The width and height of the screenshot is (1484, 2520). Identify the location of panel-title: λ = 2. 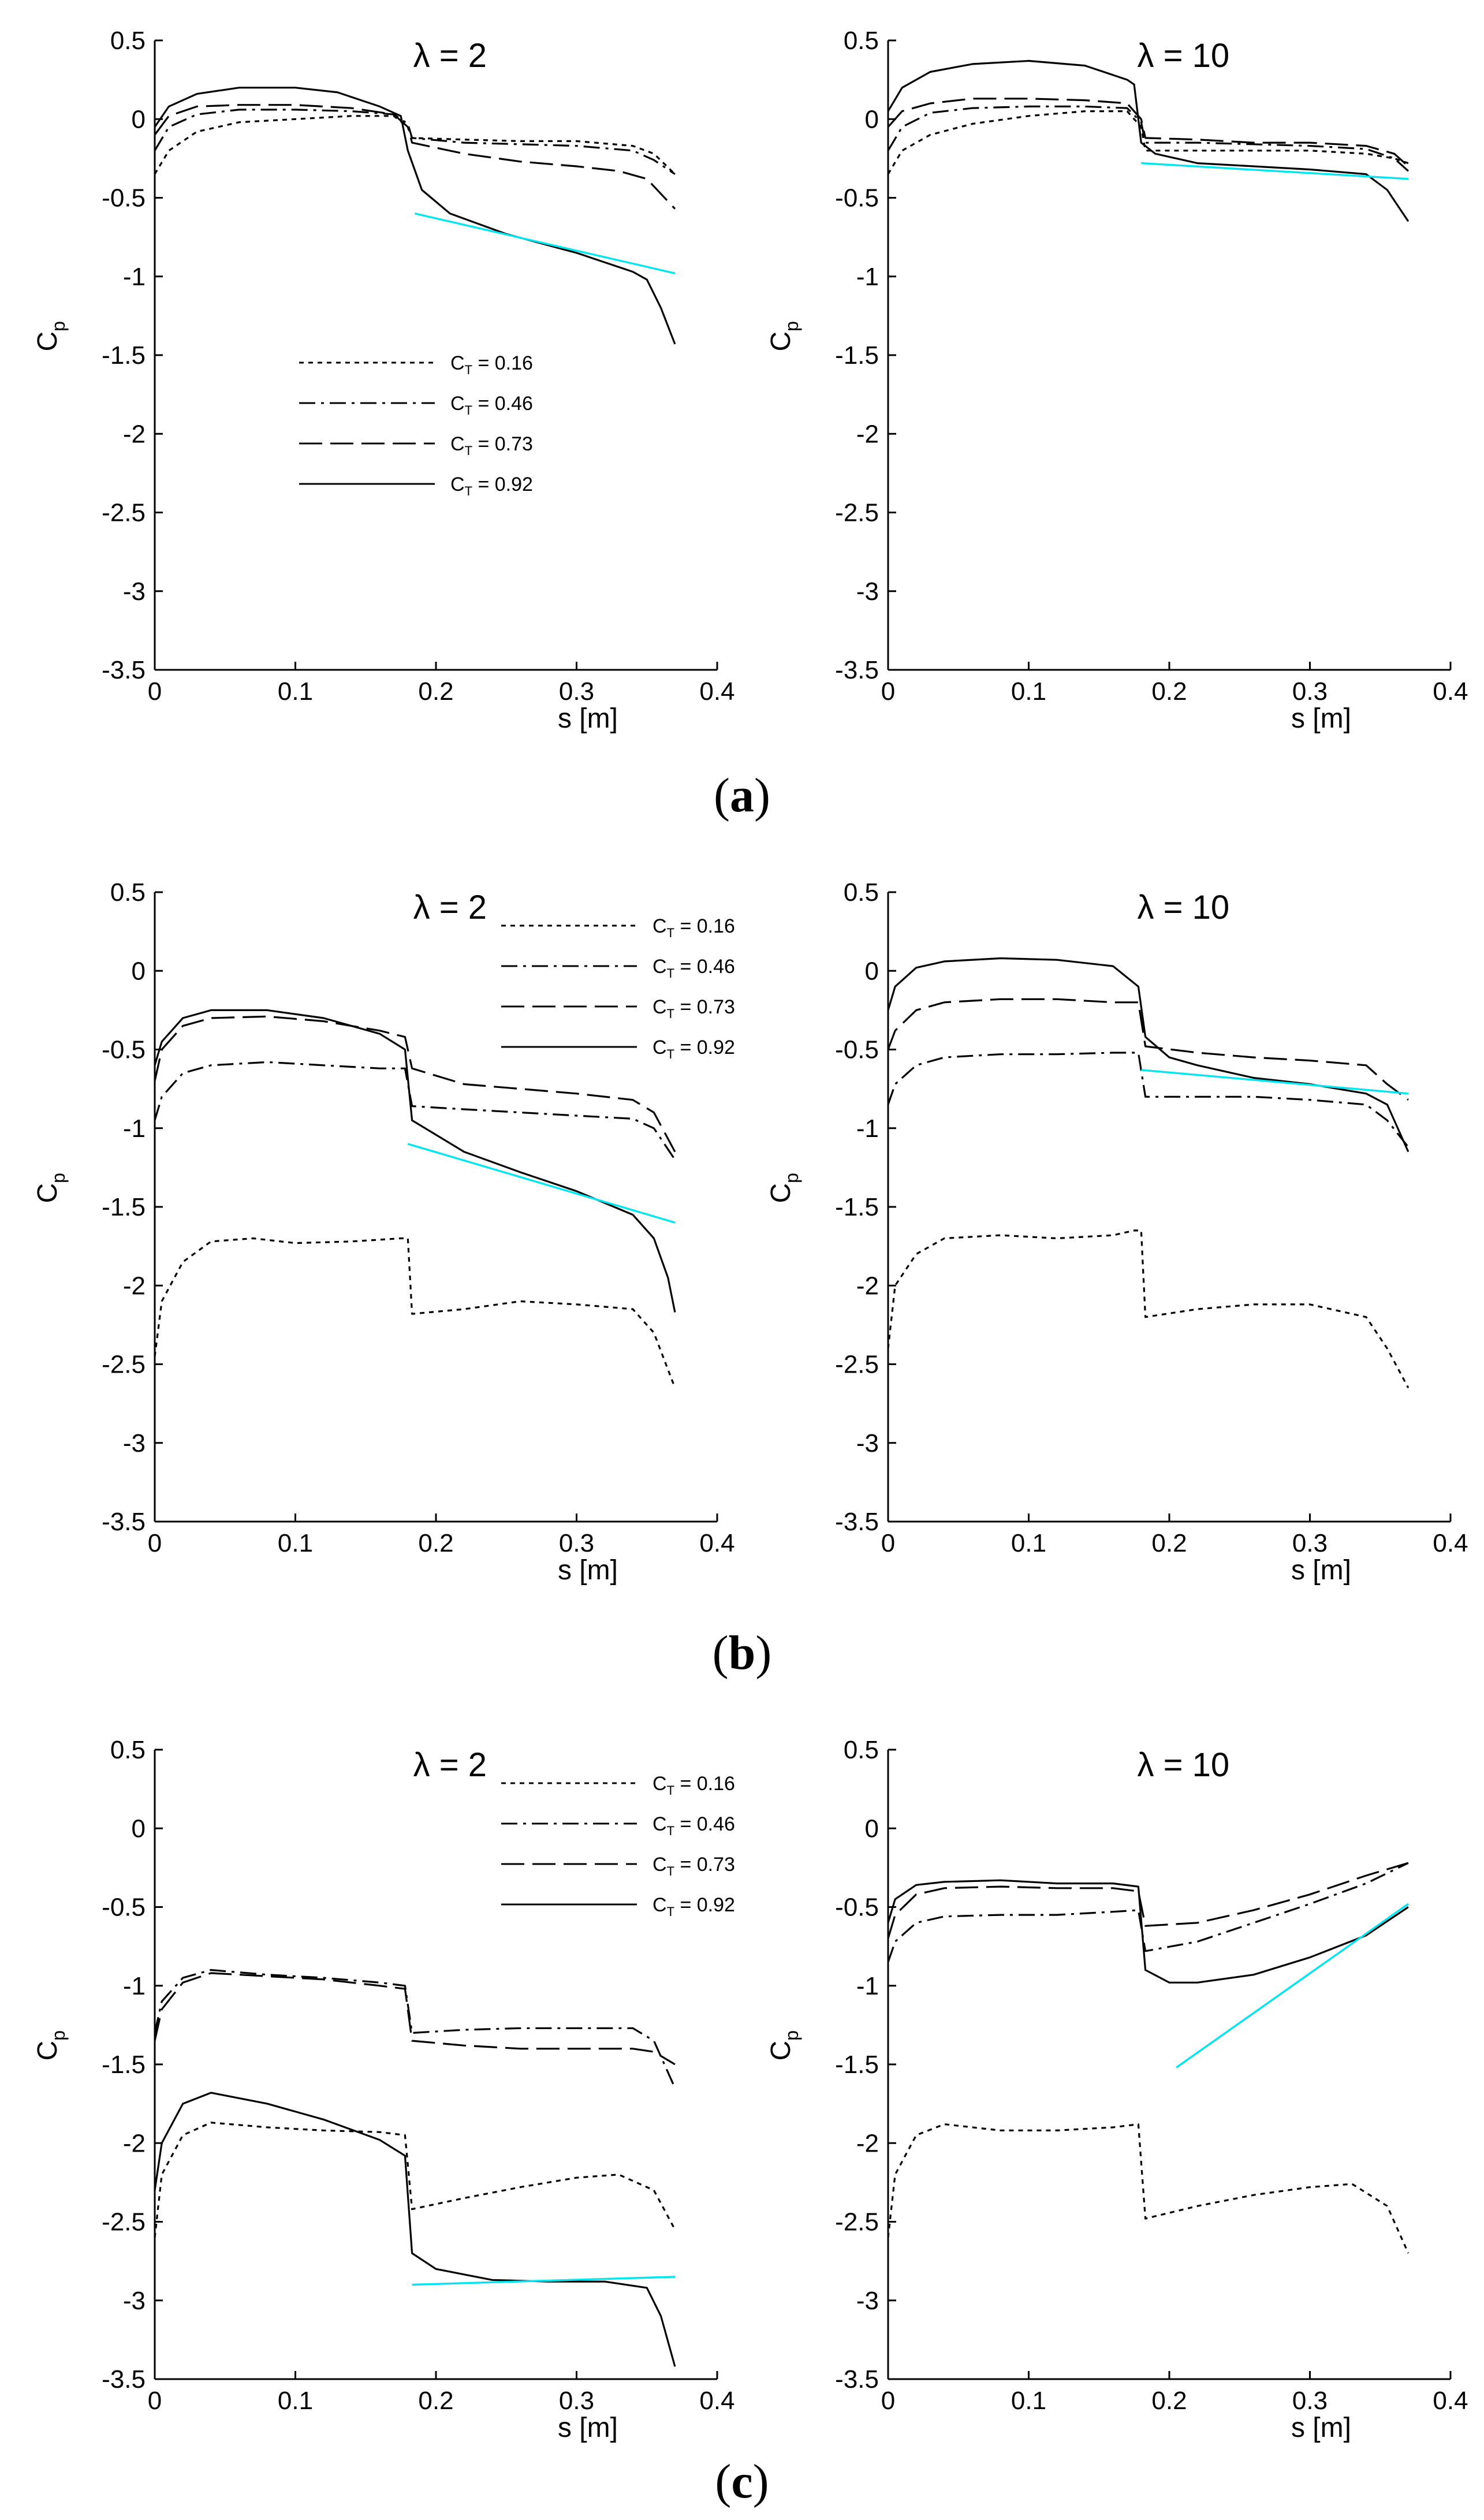
(450, 908).